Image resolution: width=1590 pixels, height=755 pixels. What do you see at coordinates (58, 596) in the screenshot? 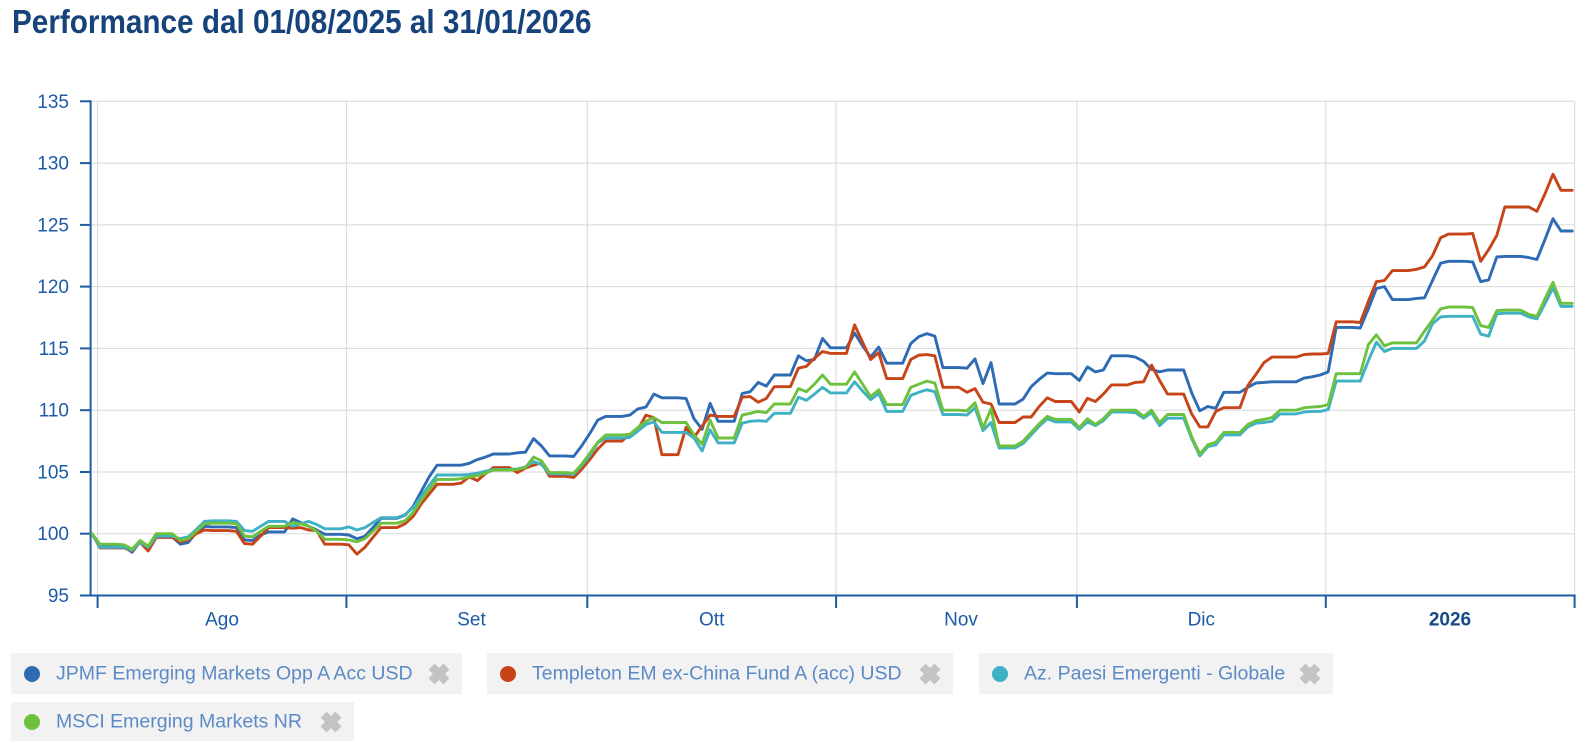
I see `svg-text: 95` at bounding box center [58, 596].